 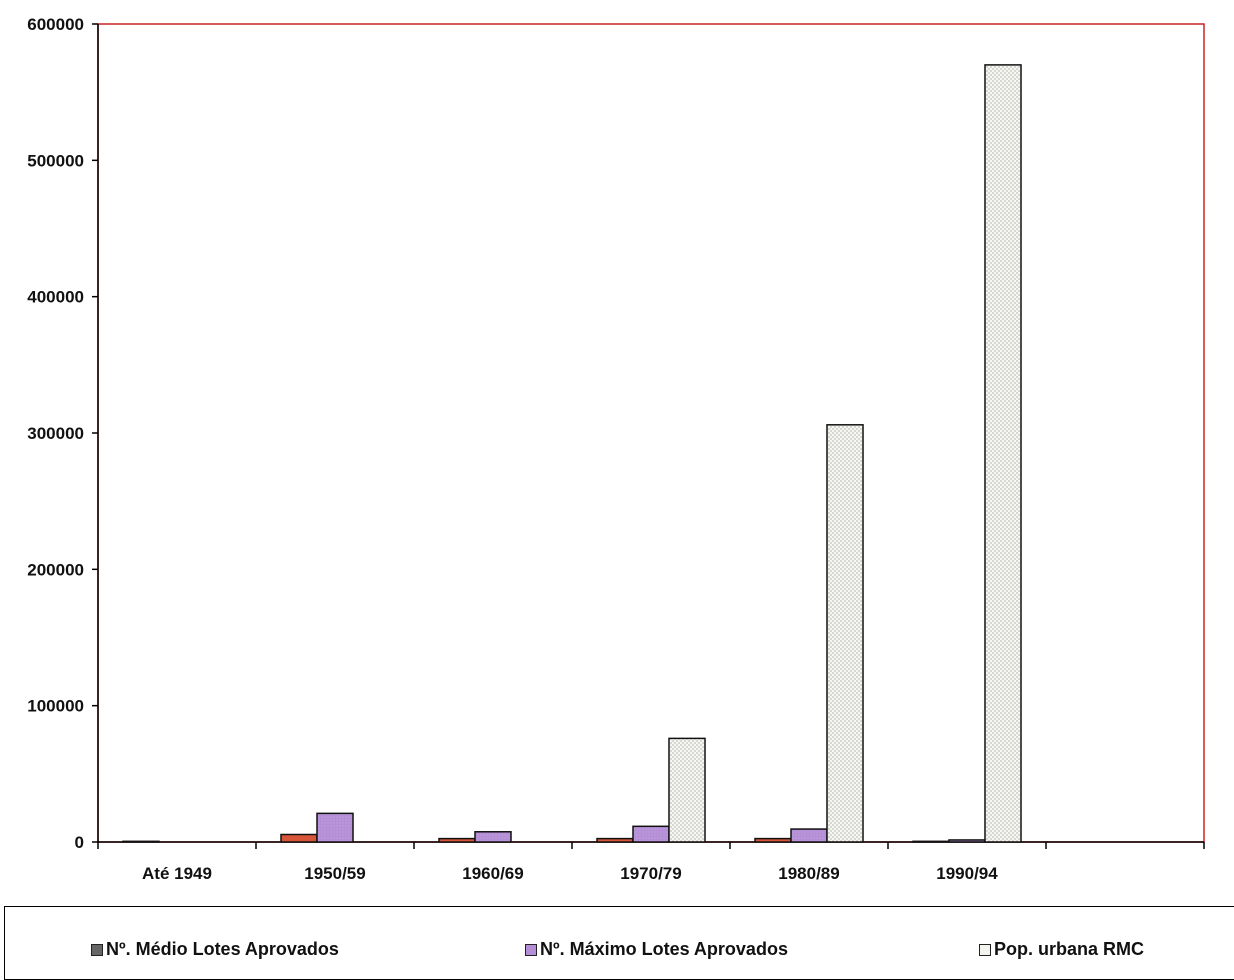 I want to click on y-tick-label: 0, so click(x=79, y=842).